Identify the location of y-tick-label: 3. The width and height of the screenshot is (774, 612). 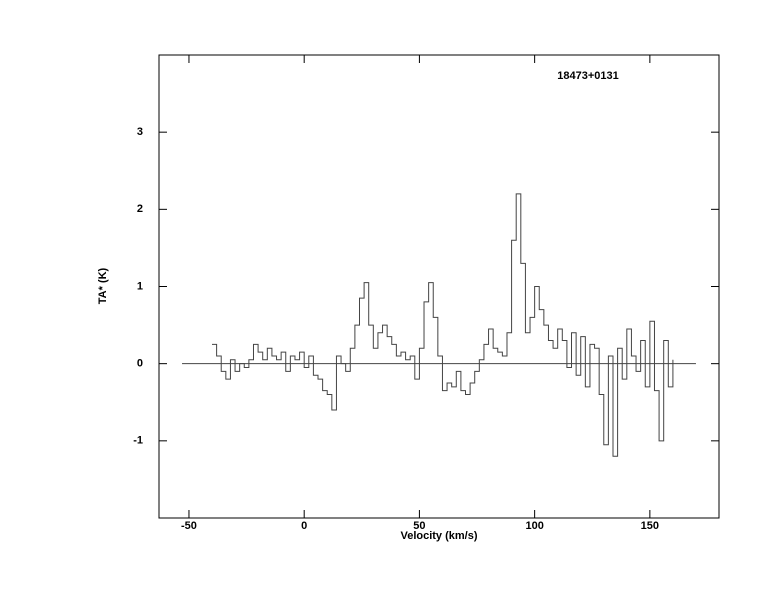
(140, 132).